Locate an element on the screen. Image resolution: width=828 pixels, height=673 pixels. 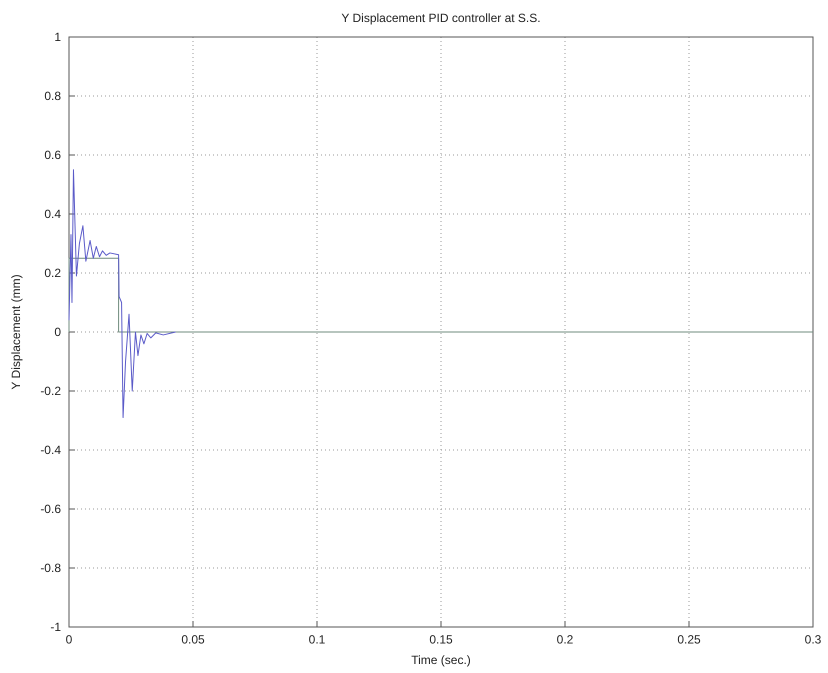
x-tick-label: 0.15 is located at coordinates (441, 639).